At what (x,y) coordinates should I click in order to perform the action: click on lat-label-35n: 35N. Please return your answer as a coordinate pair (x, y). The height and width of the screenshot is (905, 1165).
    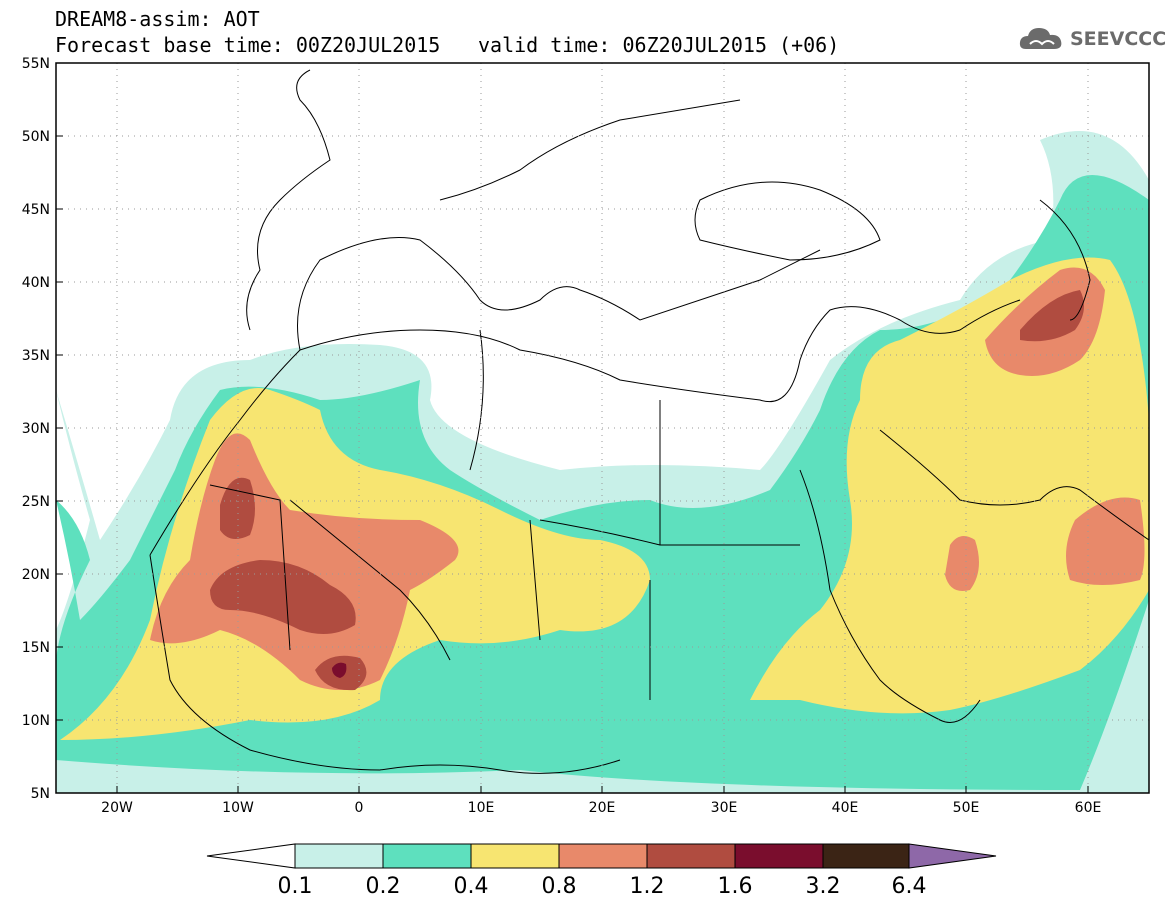
    Looking at the image, I should click on (36, 356).